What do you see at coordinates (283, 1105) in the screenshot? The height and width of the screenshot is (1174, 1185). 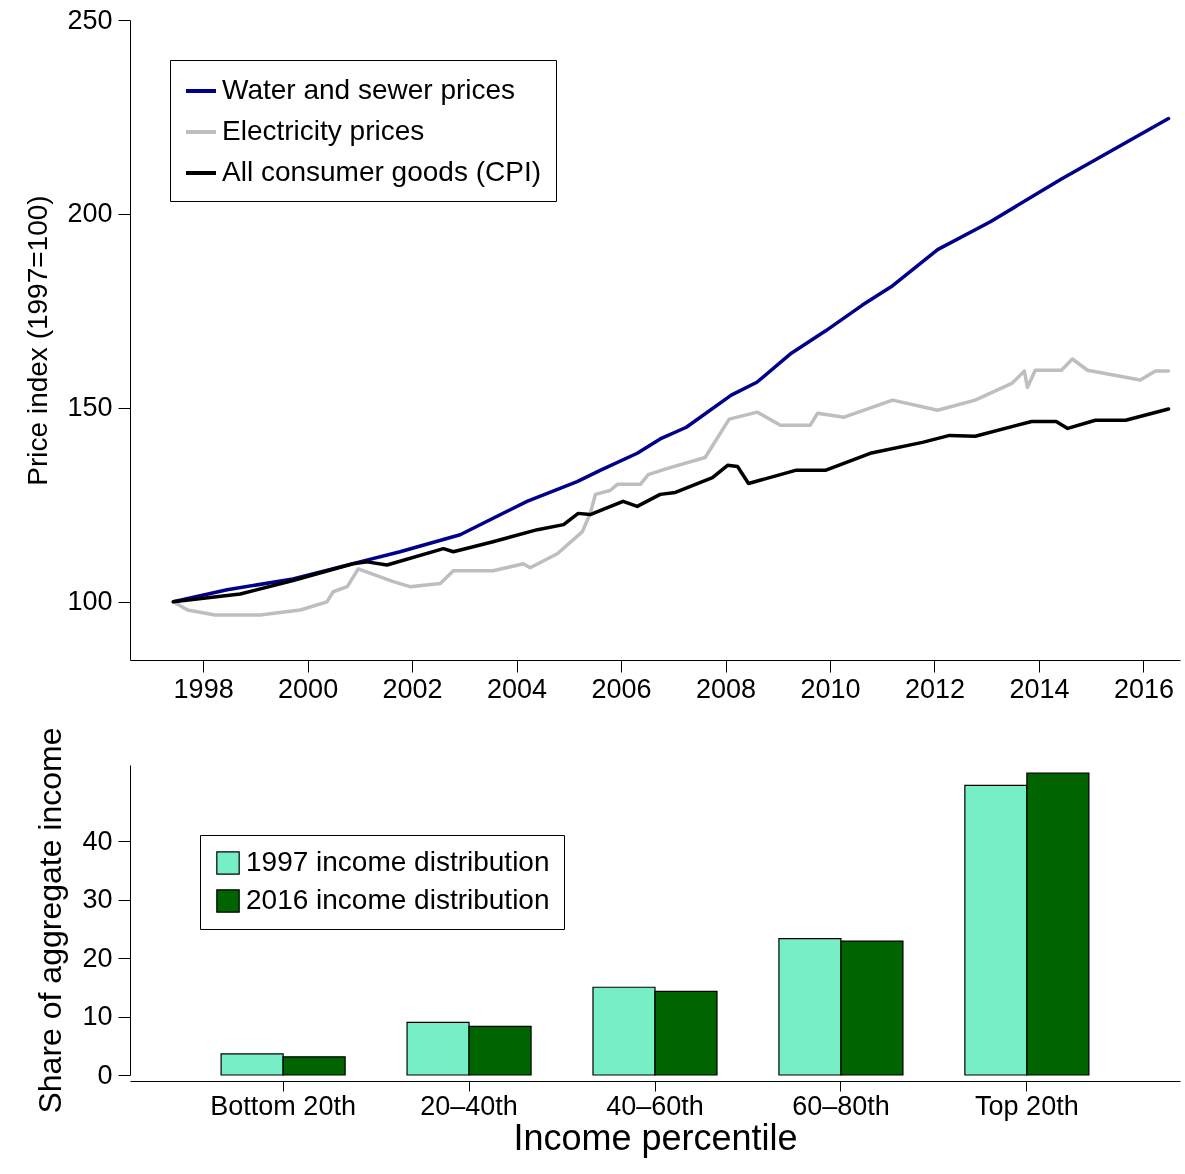 I see `x-tick-label: Bottom 20th` at bounding box center [283, 1105].